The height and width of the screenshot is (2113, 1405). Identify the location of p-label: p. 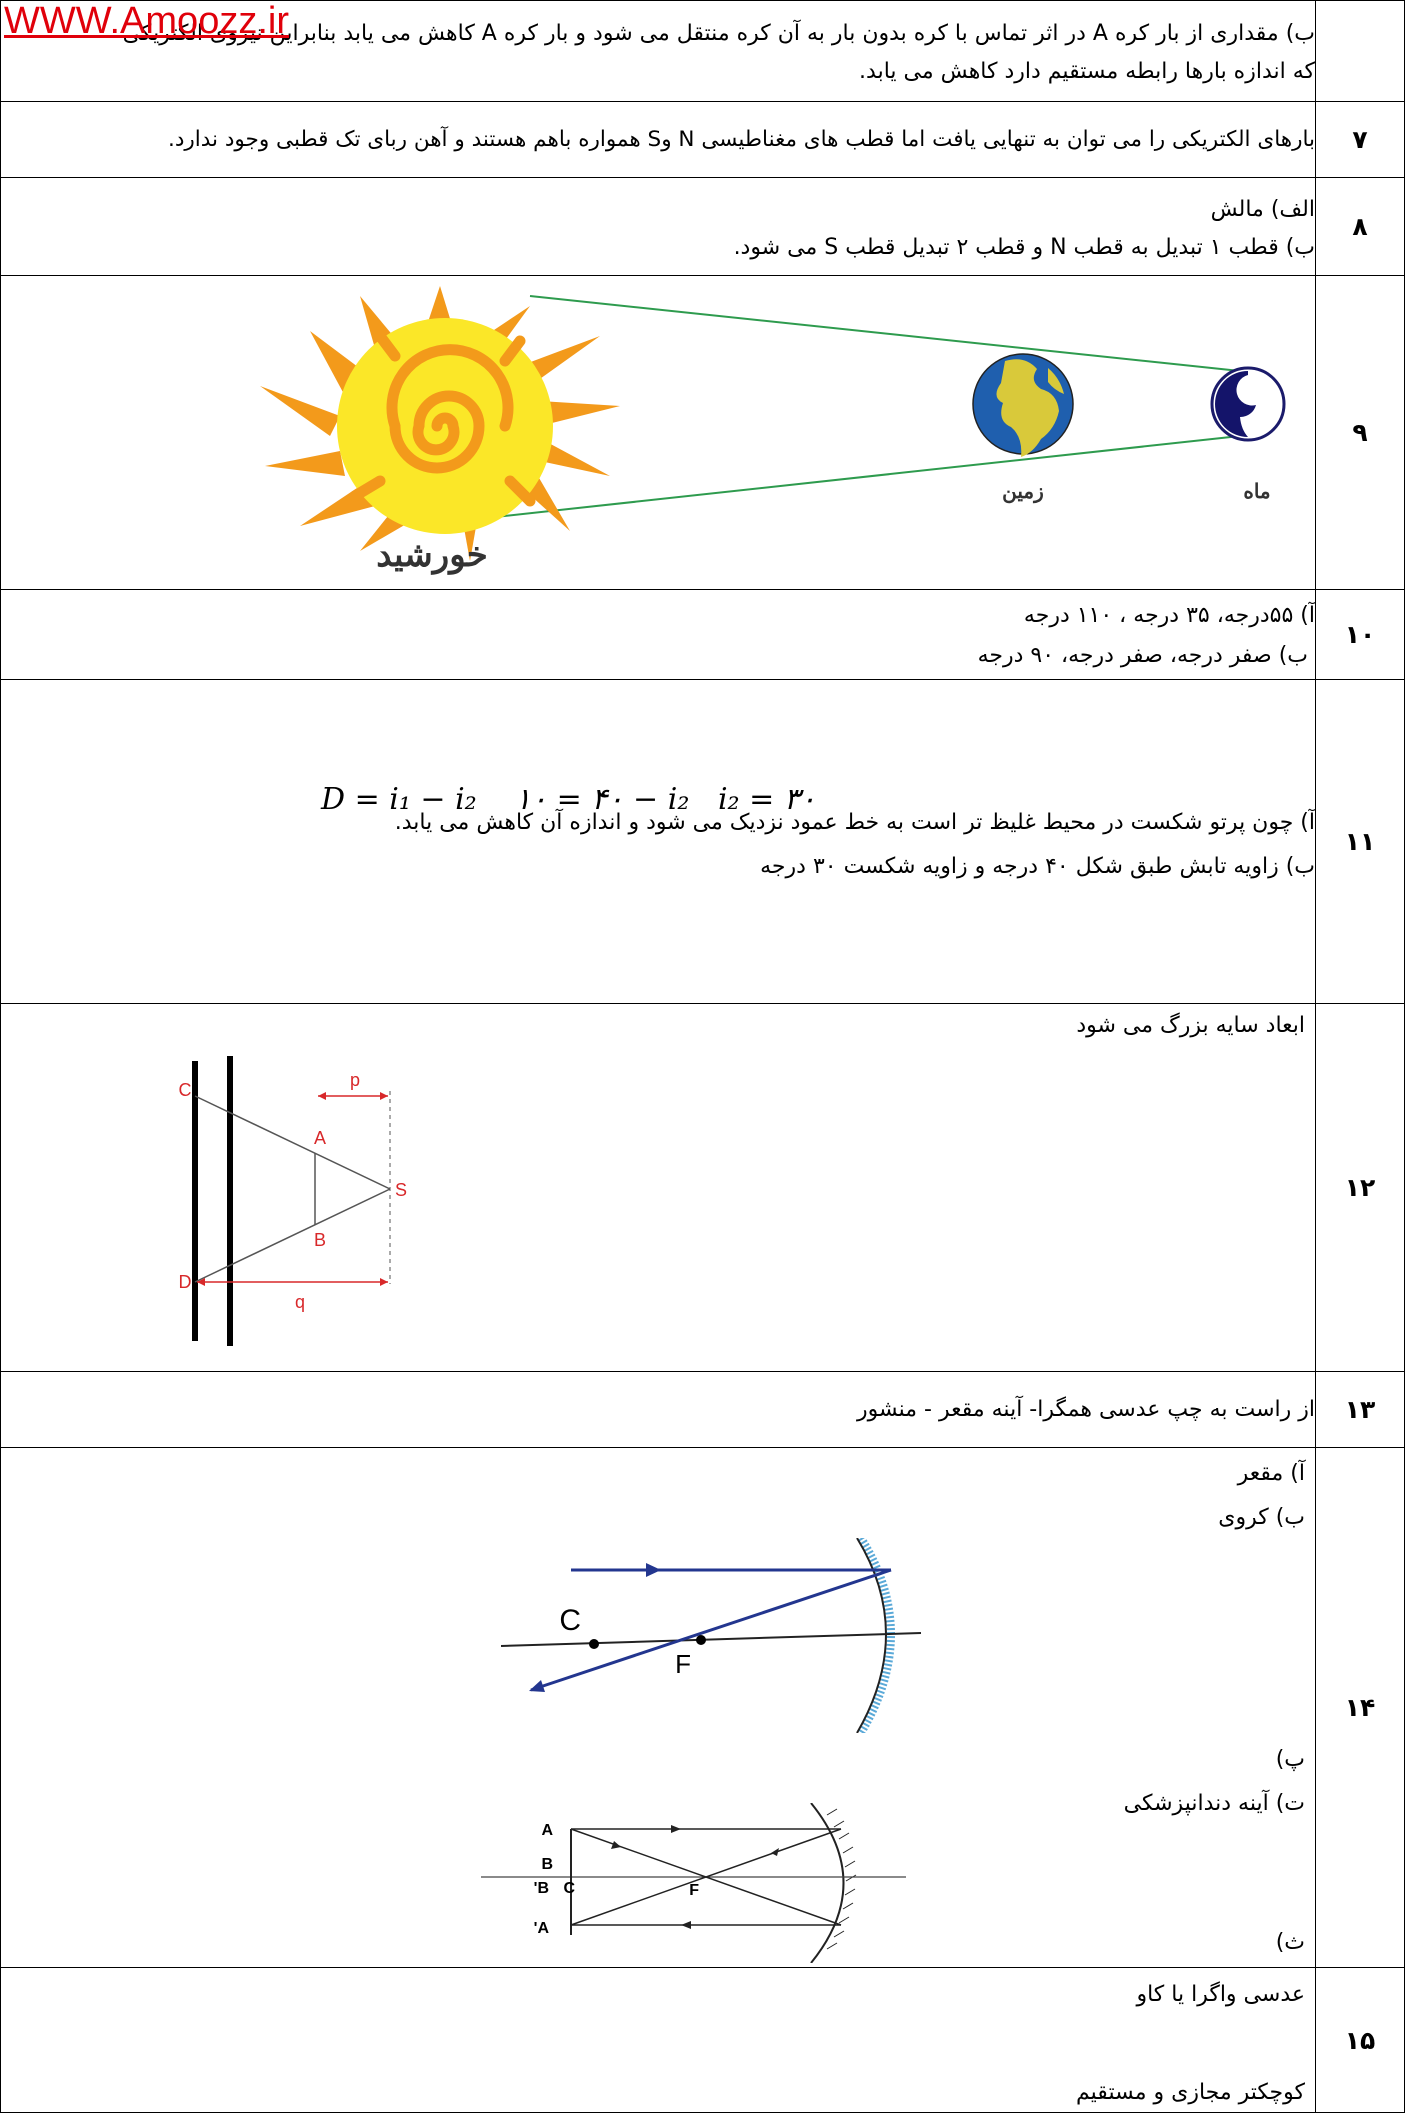
(355, 1080).